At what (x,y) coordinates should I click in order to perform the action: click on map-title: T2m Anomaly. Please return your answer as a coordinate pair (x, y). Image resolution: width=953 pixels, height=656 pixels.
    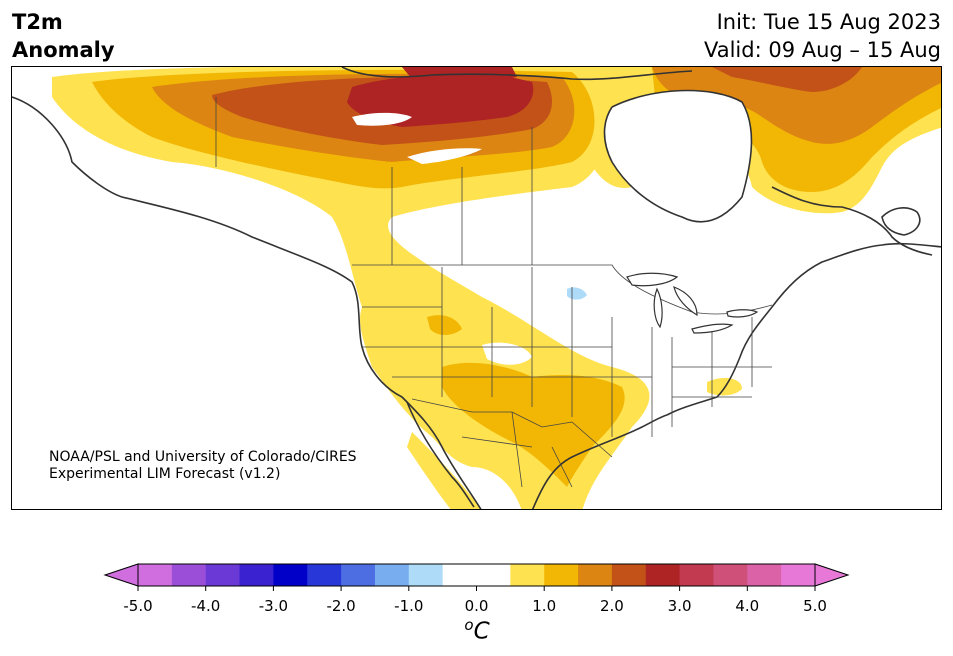
    Looking at the image, I should click on (63, 36).